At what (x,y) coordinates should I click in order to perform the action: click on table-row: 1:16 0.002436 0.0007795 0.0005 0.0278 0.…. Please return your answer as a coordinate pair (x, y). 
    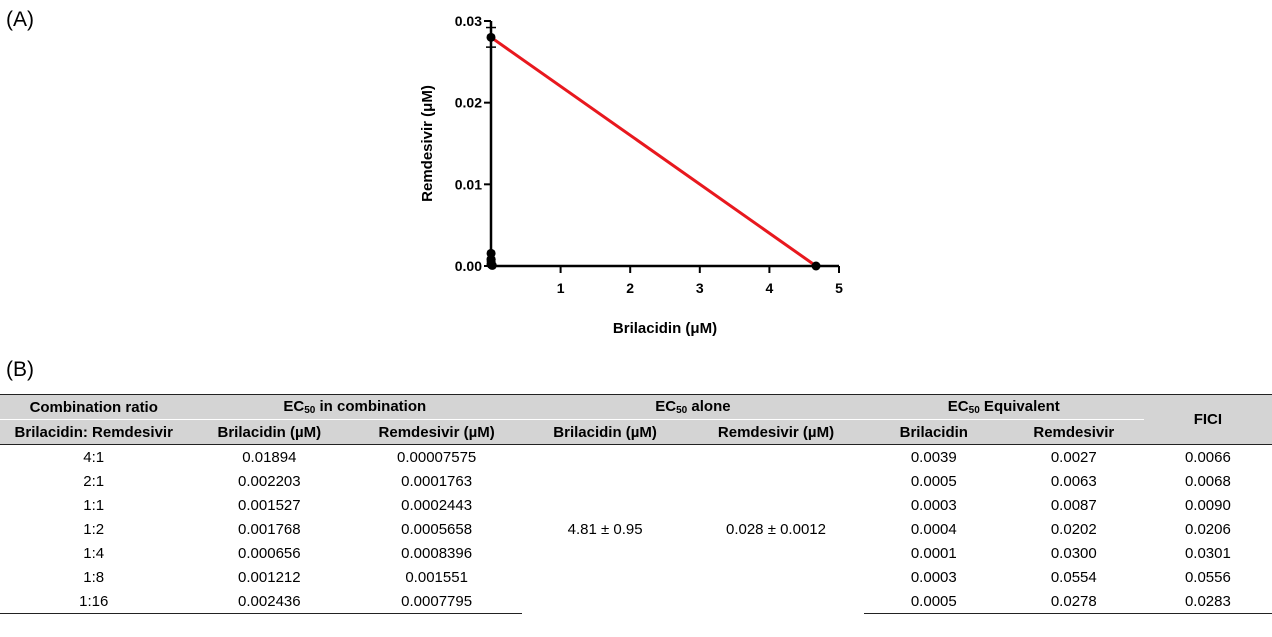
    Looking at the image, I should click on (636, 601).